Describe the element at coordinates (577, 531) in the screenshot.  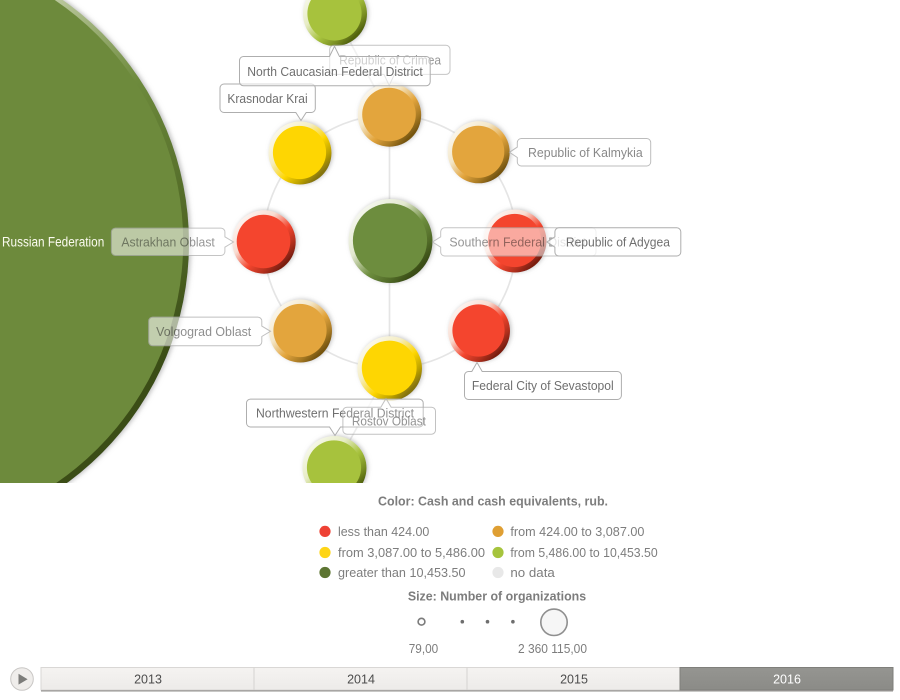
I see `svg-text: from 424.00 to 3,087.00` at that location.